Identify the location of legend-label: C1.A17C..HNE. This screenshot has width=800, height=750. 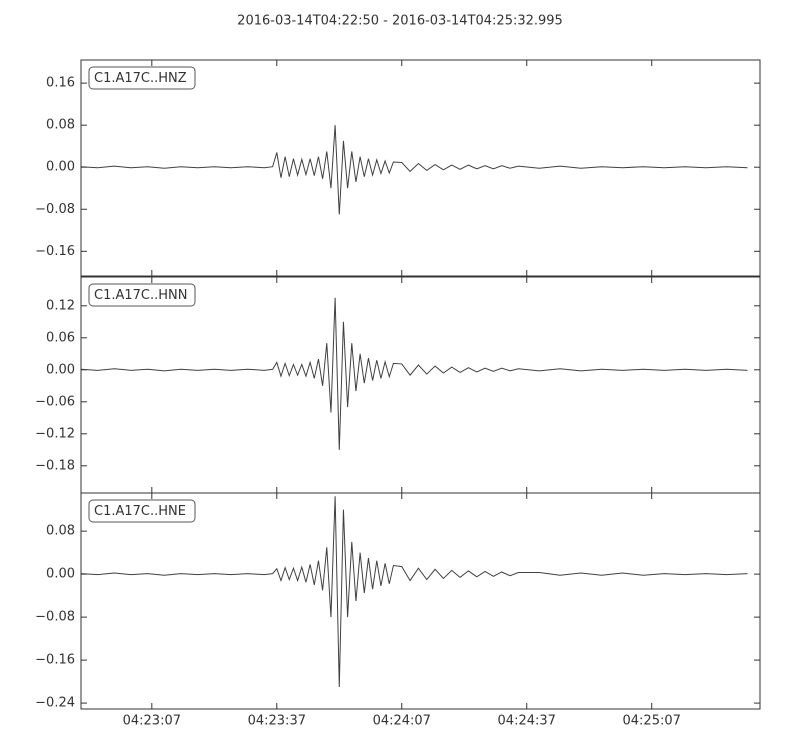
(140, 511).